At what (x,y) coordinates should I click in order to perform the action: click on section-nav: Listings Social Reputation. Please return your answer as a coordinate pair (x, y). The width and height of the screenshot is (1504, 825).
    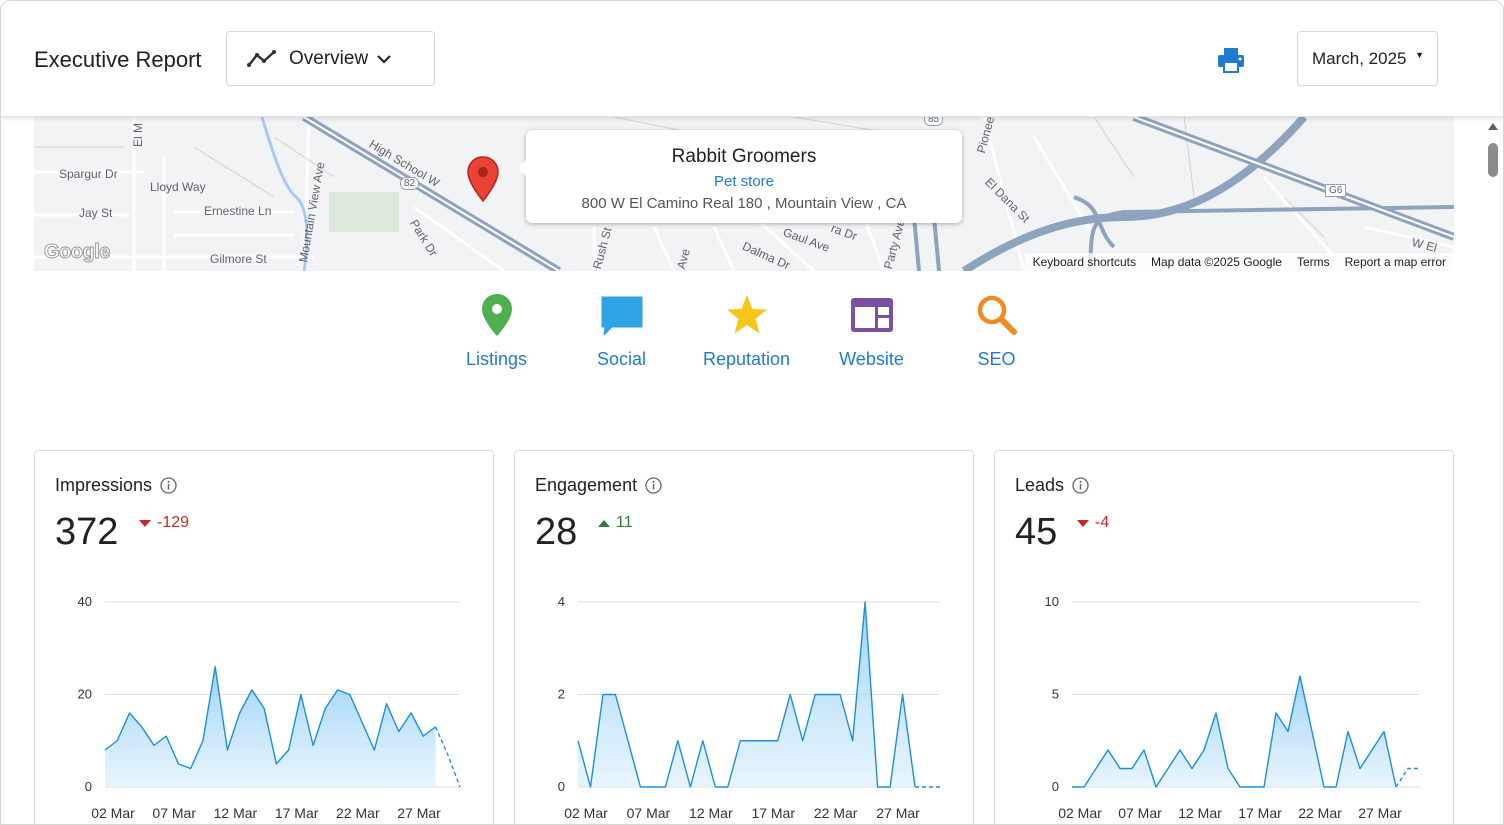
    Looking at the image, I should click on (746, 330).